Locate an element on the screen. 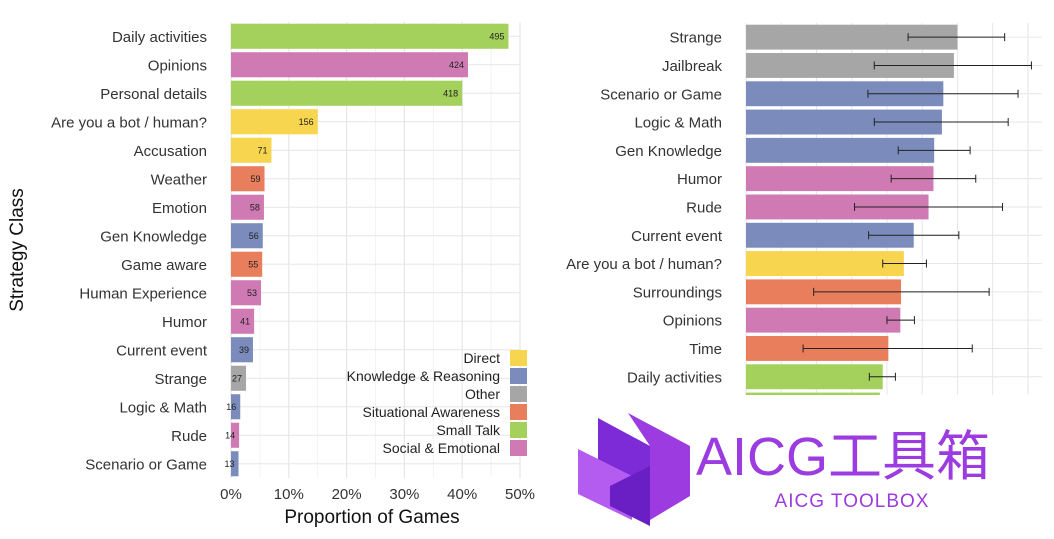 The height and width of the screenshot is (539, 1054). left-category-label-humor: Humor is located at coordinates (184, 322).